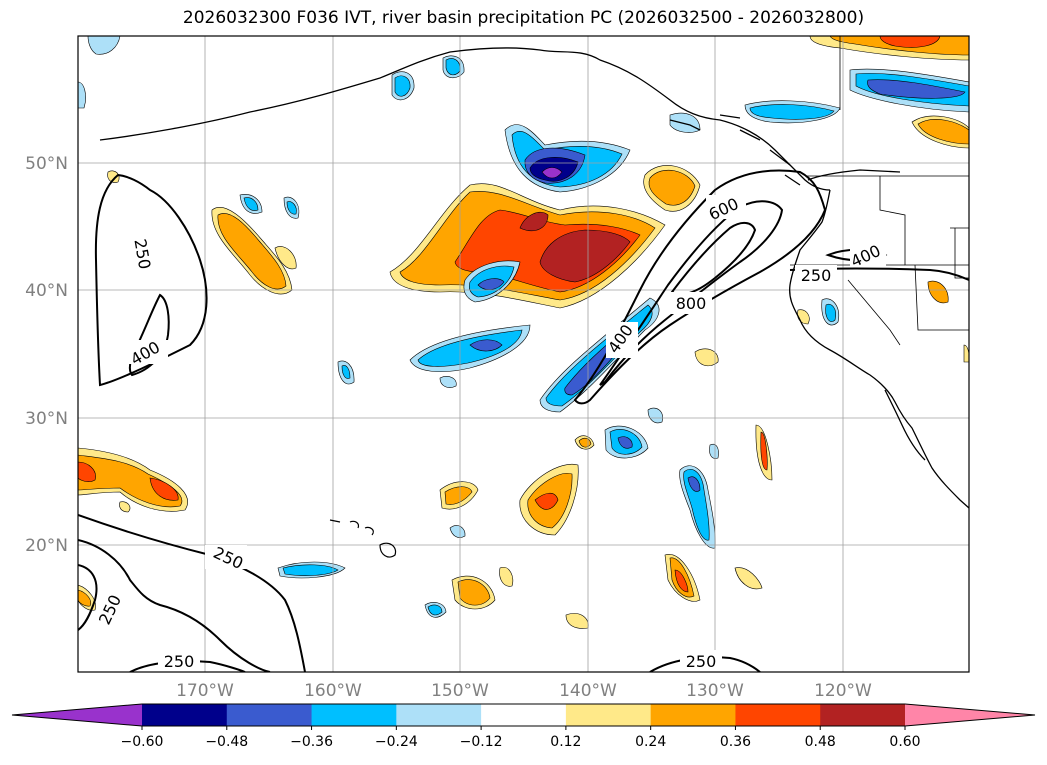 The image size is (1047, 765). What do you see at coordinates (205, 691) in the screenshot?
I see `lon-label: 170°W` at bounding box center [205, 691].